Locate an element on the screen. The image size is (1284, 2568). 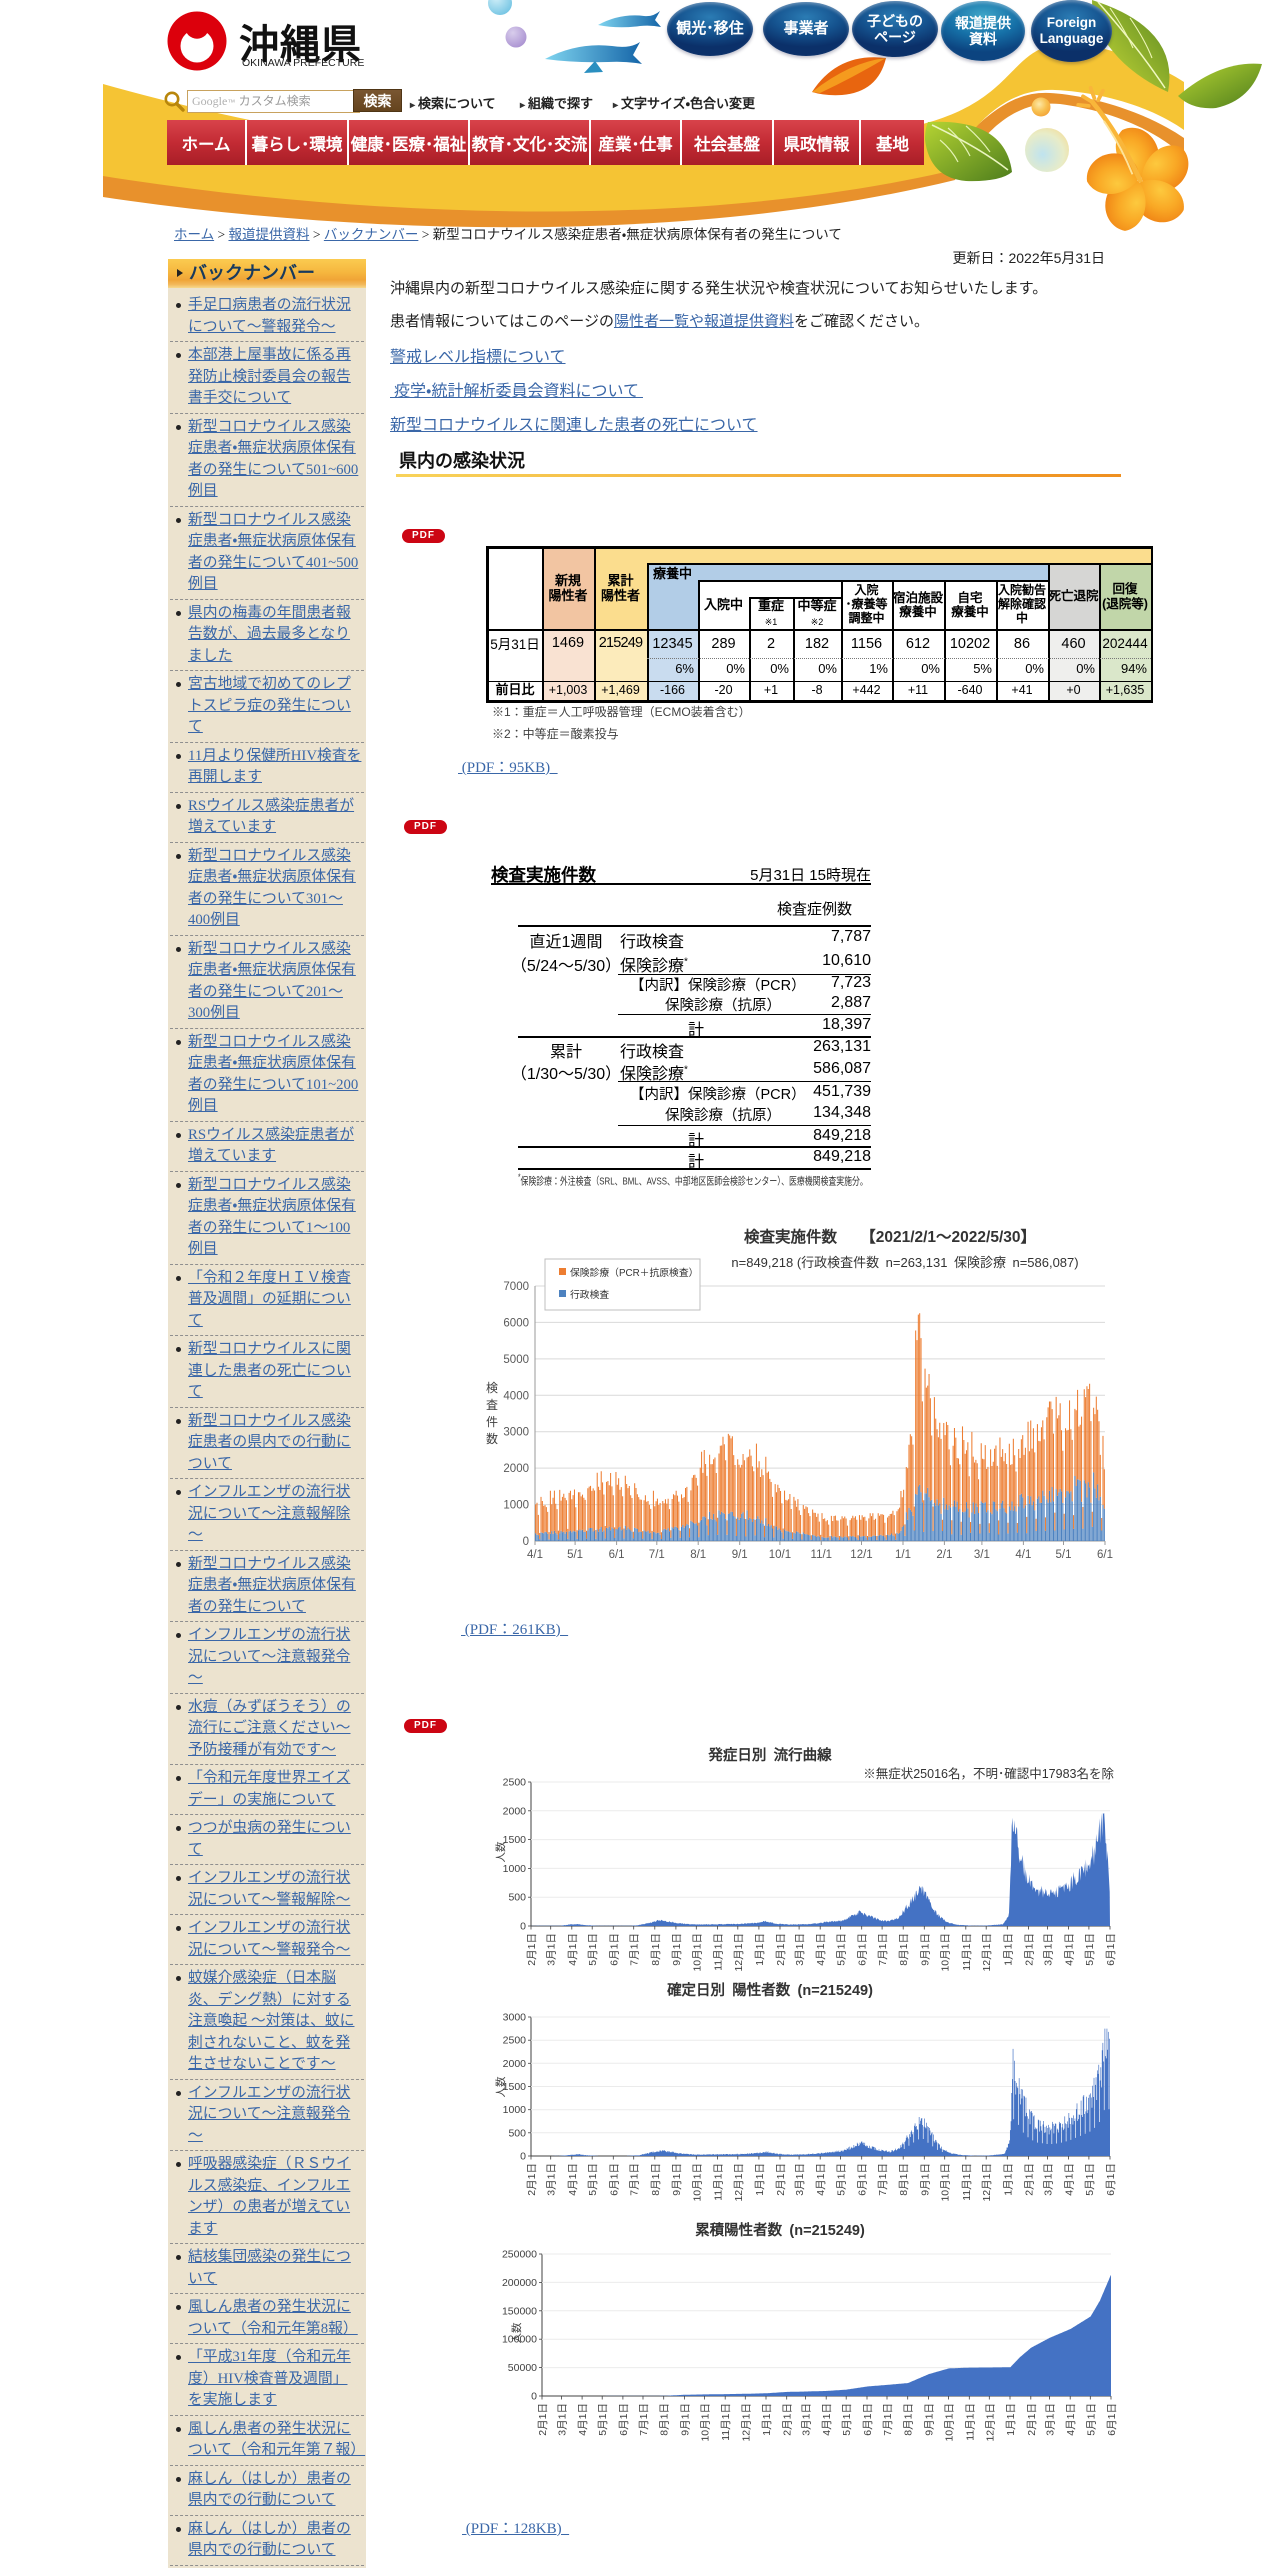
svg-text: 5000 is located at coordinates (516, 1360).